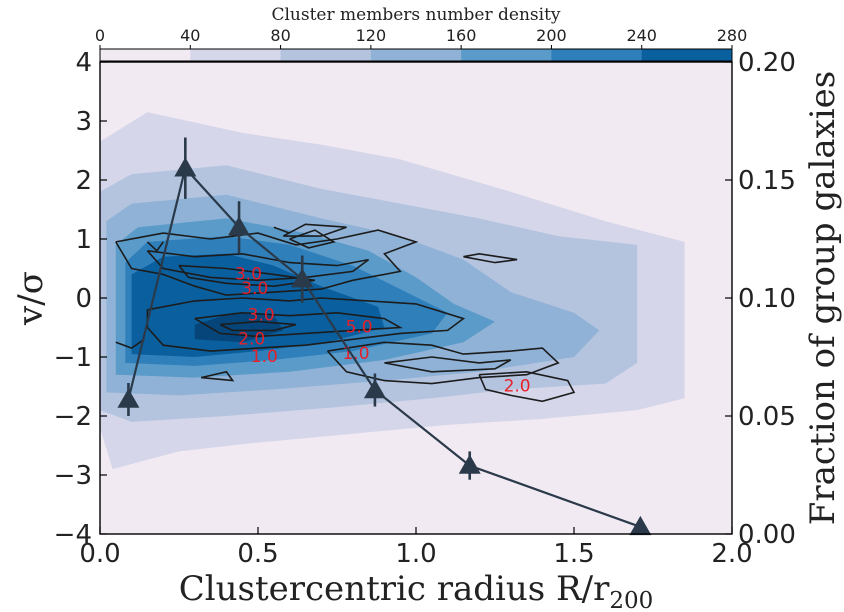 This screenshot has width=844, height=612. What do you see at coordinates (73, 535) in the screenshot?
I see `y-left-tick-label: −4` at bounding box center [73, 535].